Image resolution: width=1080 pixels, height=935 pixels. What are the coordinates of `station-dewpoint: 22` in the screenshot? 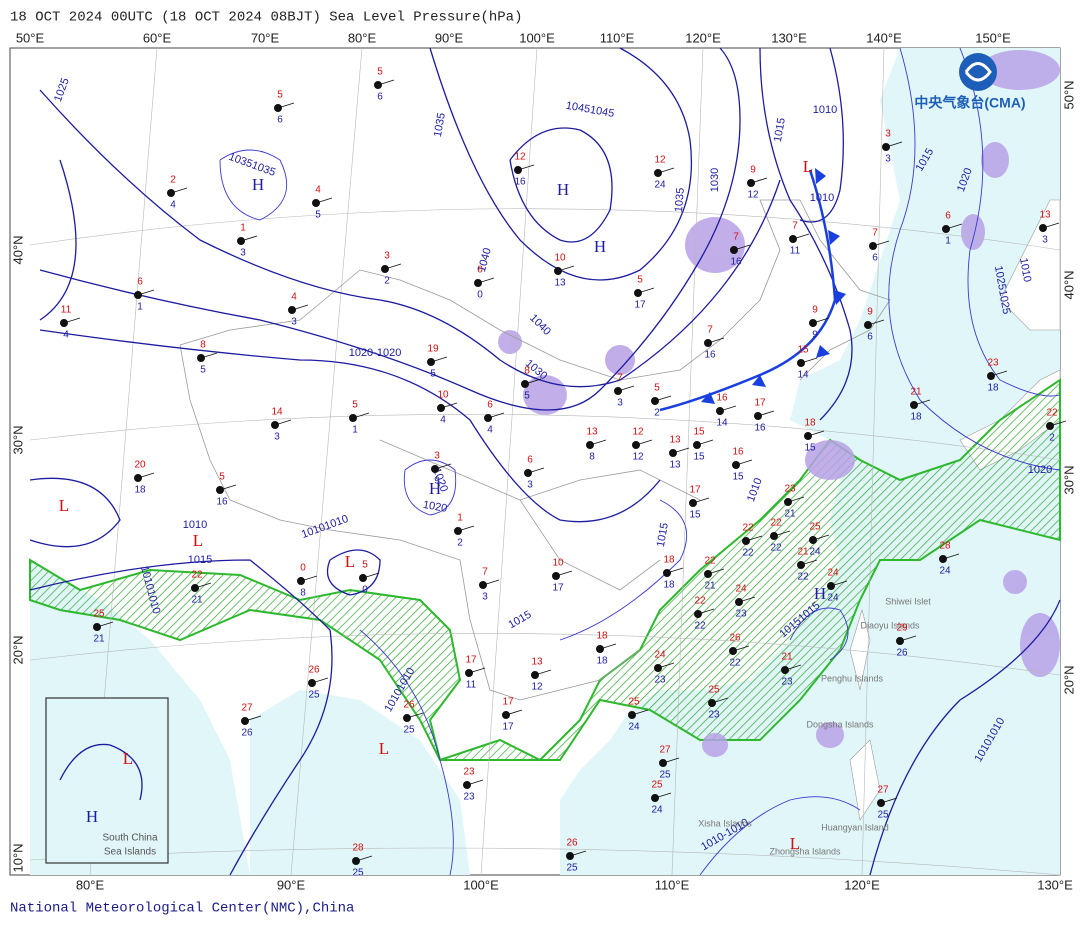 It's located at (700, 626).